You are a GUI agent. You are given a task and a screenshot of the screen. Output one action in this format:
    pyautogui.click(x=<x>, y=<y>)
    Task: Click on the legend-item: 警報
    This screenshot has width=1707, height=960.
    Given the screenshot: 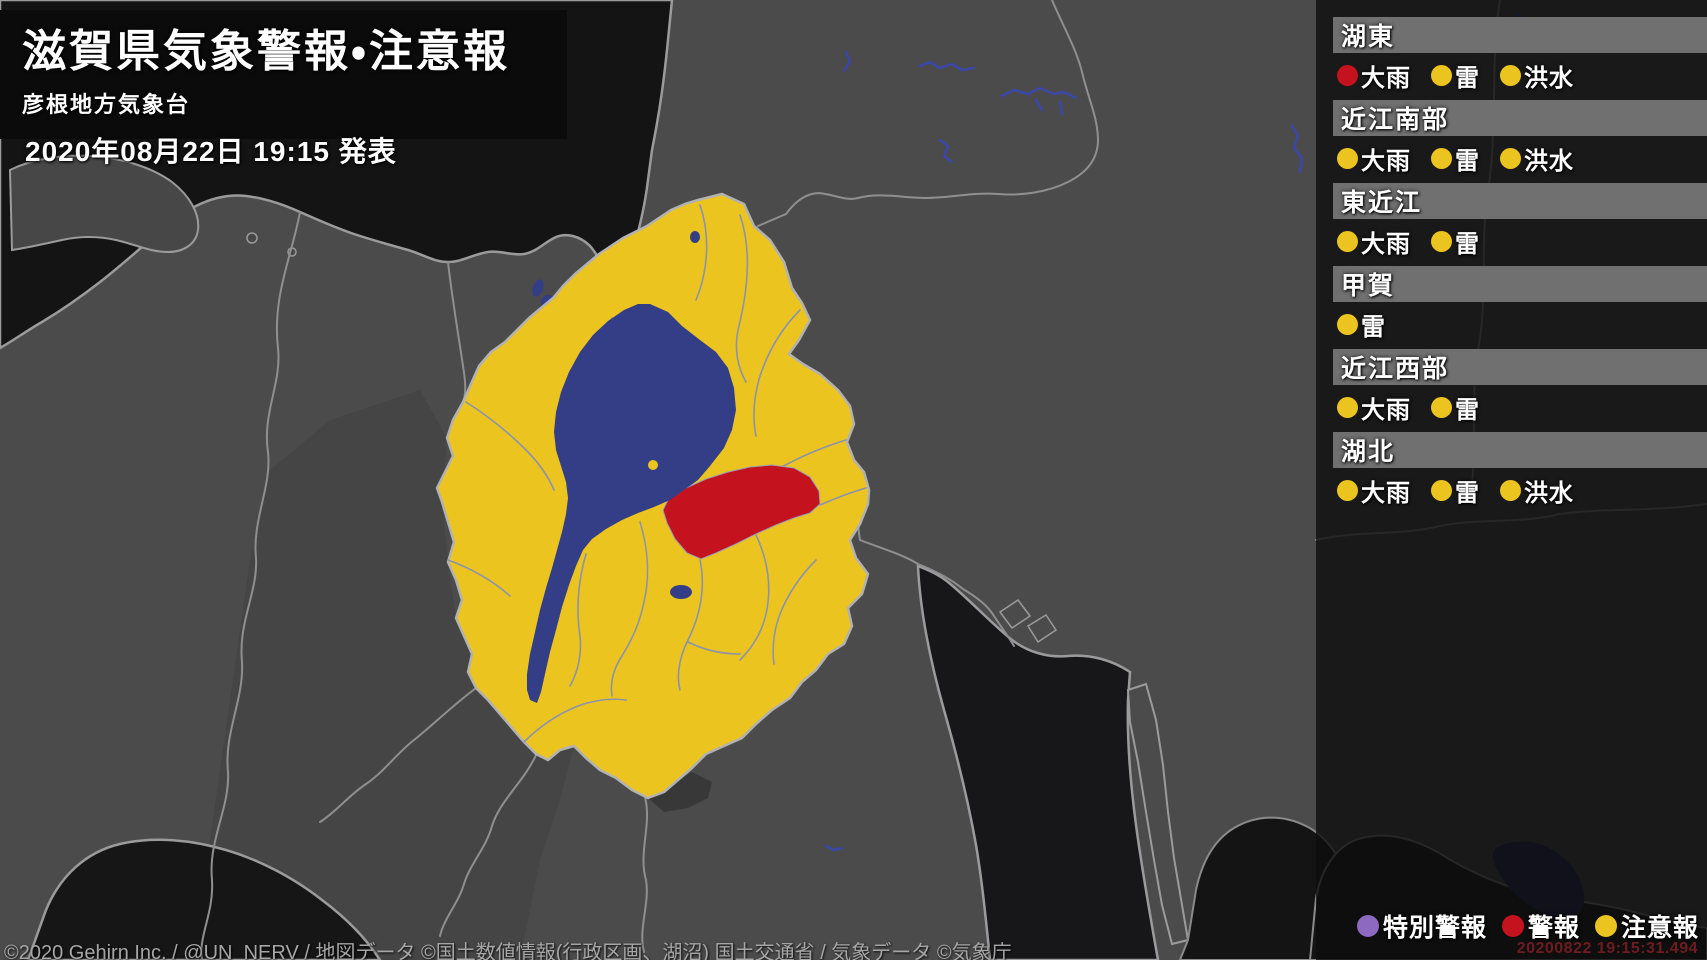 What is the action you would take?
    pyautogui.click(x=1540, y=926)
    